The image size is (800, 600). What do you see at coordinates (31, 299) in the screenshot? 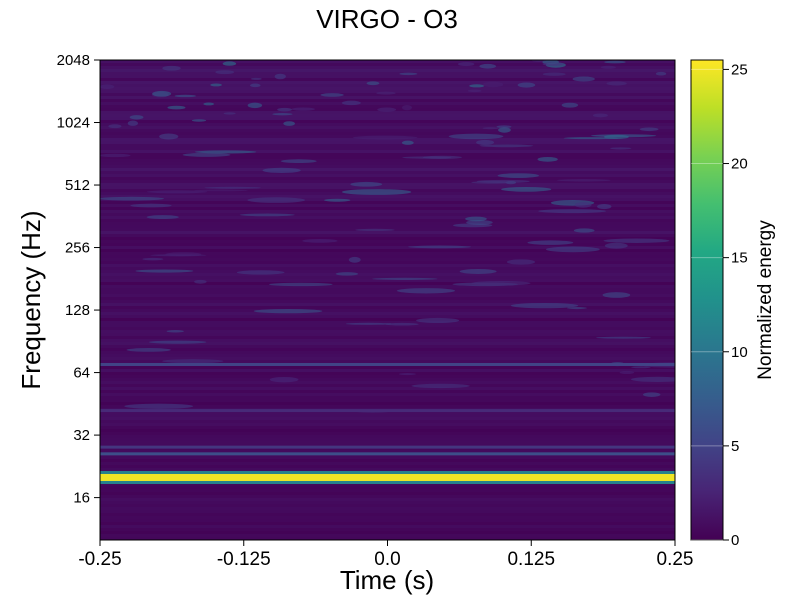
I see `y-axis-label: Frequency (Hz)` at bounding box center [31, 299].